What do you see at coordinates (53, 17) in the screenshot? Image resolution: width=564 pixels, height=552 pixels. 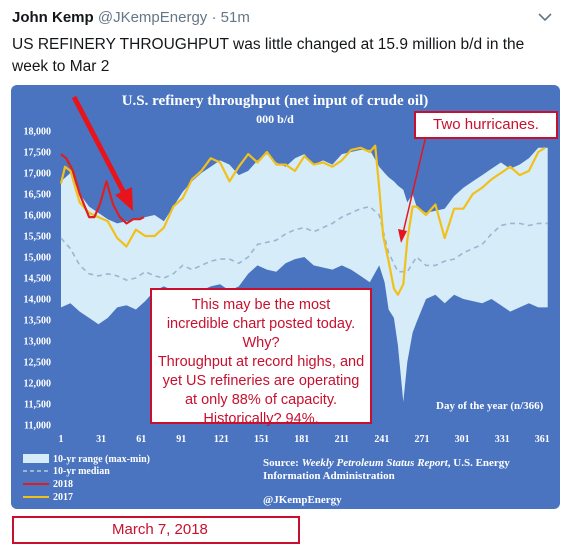 I see `author-name: John Kemp` at bounding box center [53, 17].